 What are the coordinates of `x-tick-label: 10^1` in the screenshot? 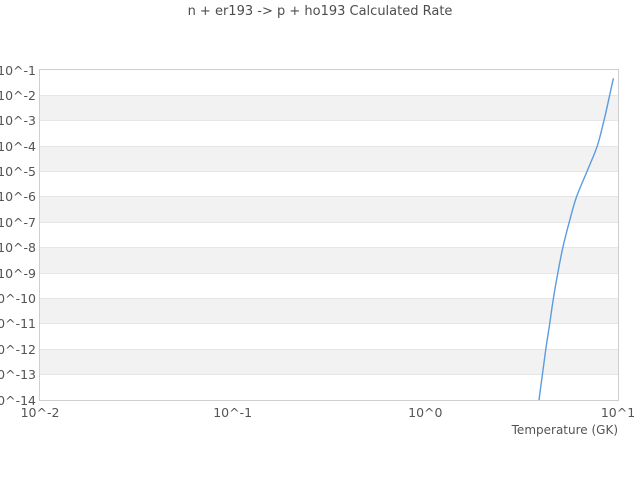 It's located at (618, 412).